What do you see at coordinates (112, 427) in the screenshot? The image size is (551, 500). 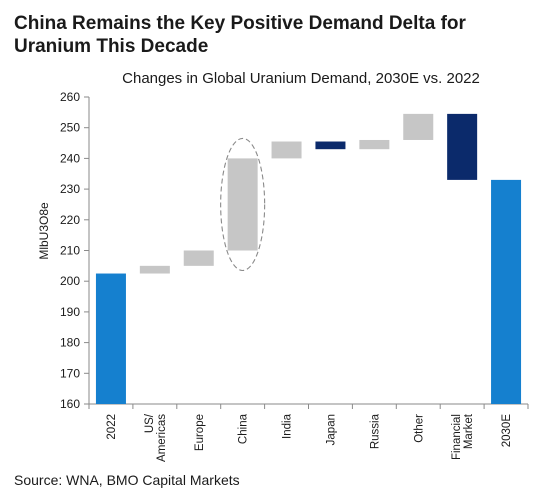 I see `x-tick-label: 2022` at bounding box center [112, 427].